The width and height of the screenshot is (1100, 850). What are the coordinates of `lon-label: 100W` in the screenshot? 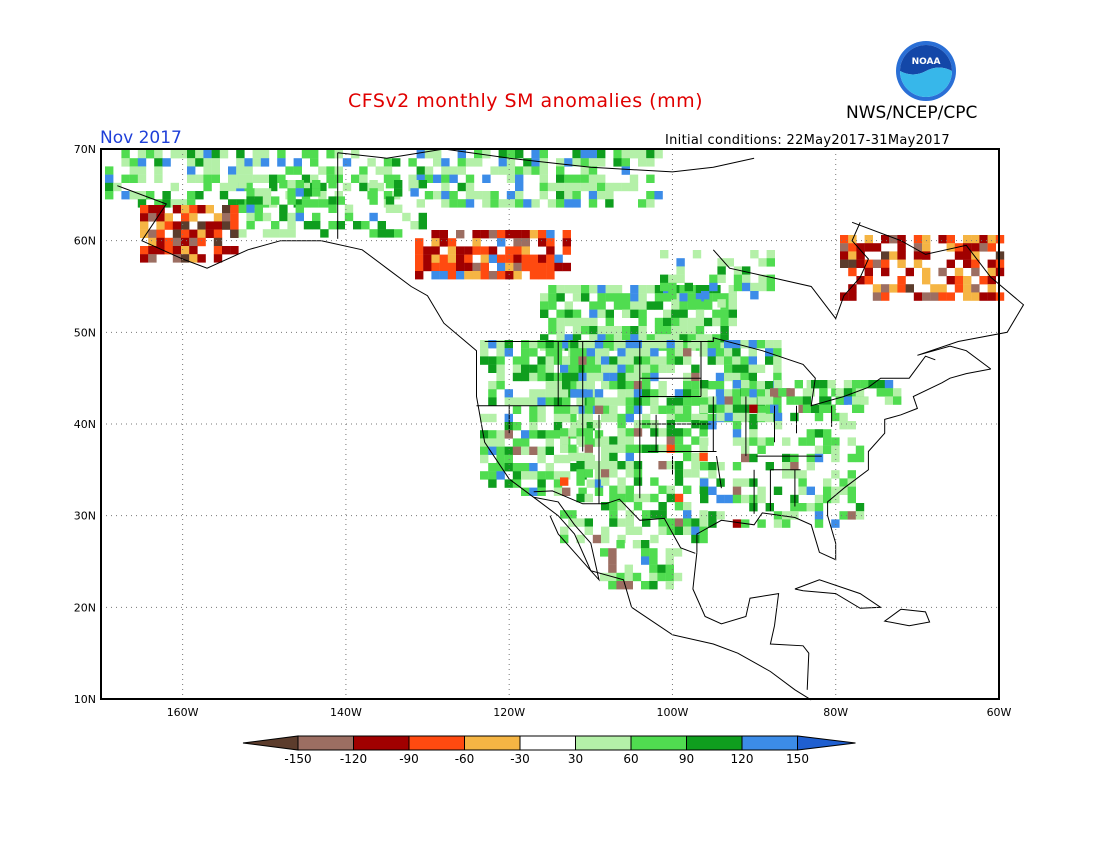 It's located at (673, 712).